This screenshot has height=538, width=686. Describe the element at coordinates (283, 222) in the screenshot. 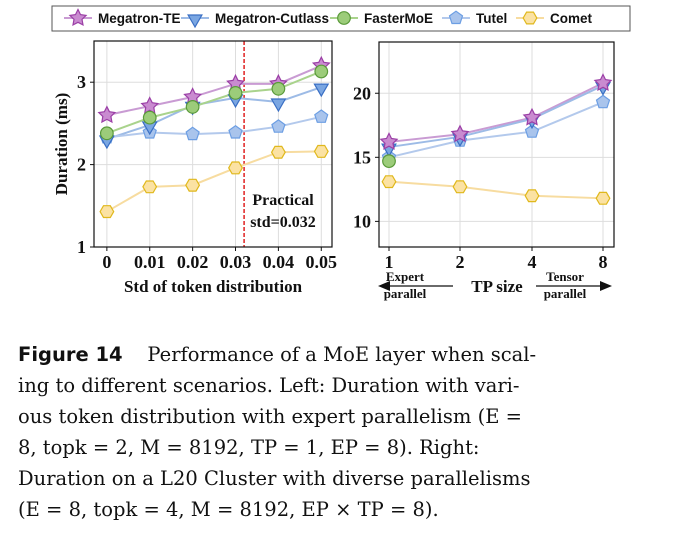

I see `annotation-text: std=0.032` at that location.